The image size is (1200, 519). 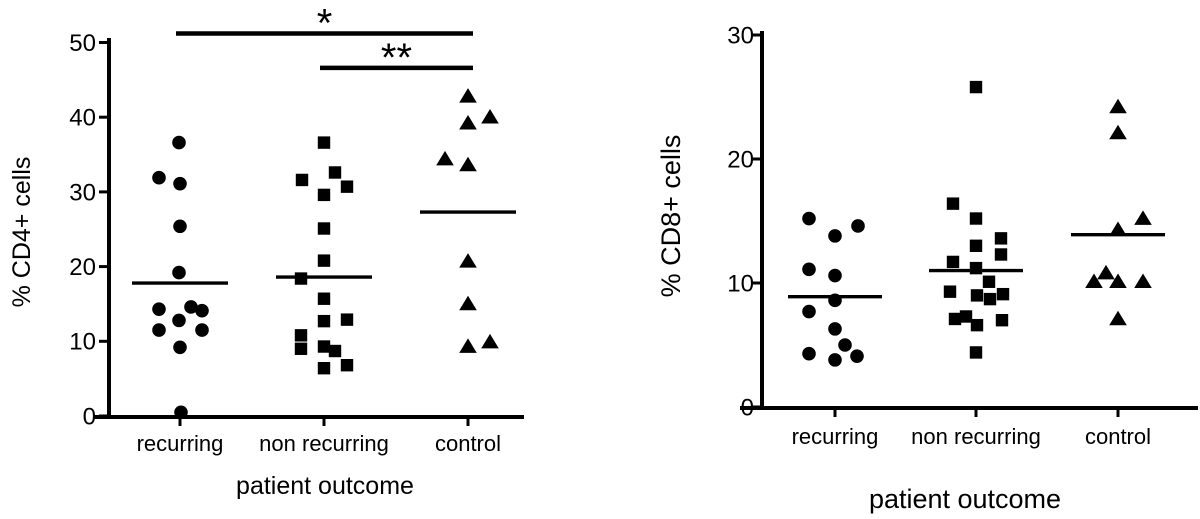 What do you see at coordinates (468, 443) in the screenshot?
I see `x-category-label: control` at bounding box center [468, 443].